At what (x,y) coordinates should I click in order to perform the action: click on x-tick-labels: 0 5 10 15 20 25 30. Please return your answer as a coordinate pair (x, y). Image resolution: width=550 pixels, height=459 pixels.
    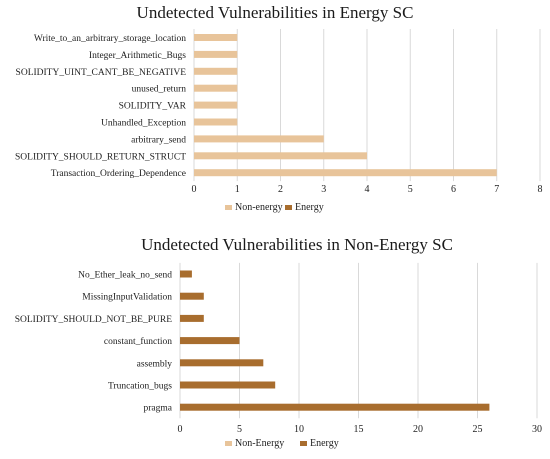
    Looking at the image, I should click on (360, 429).